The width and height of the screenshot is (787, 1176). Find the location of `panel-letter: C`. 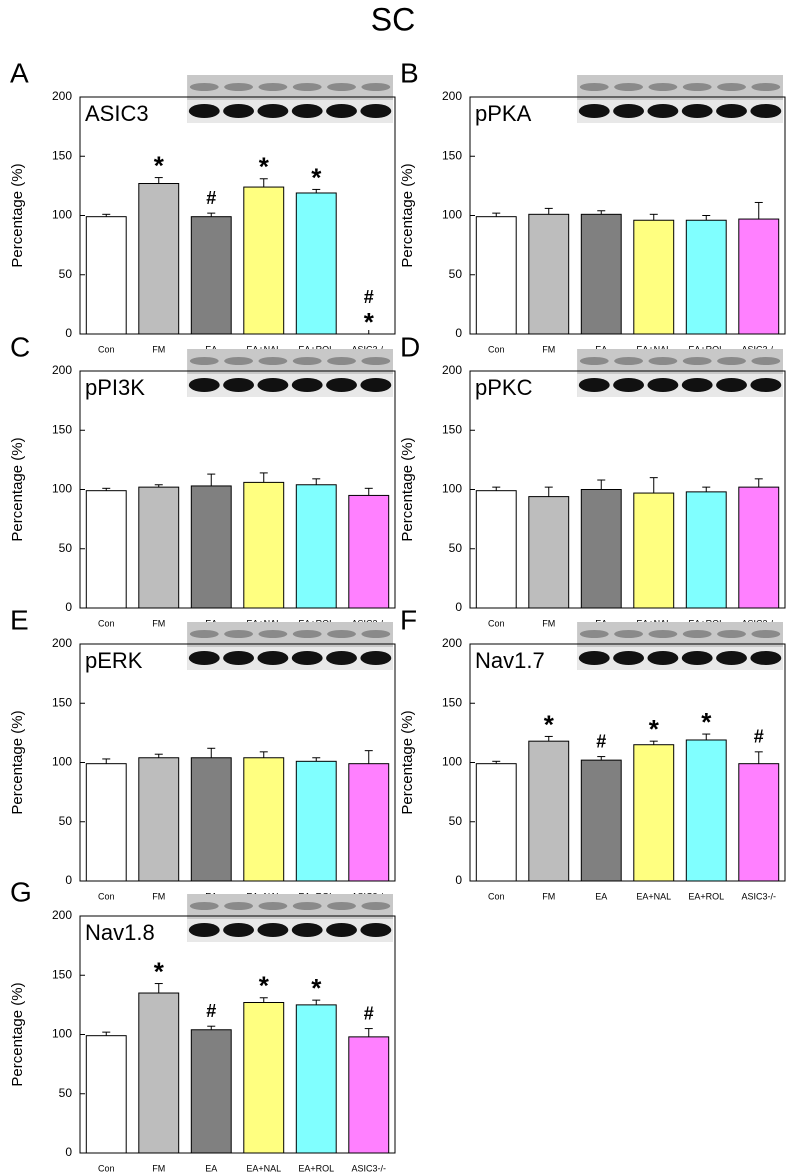

panel-letter: C is located at coordinates (20, 346).